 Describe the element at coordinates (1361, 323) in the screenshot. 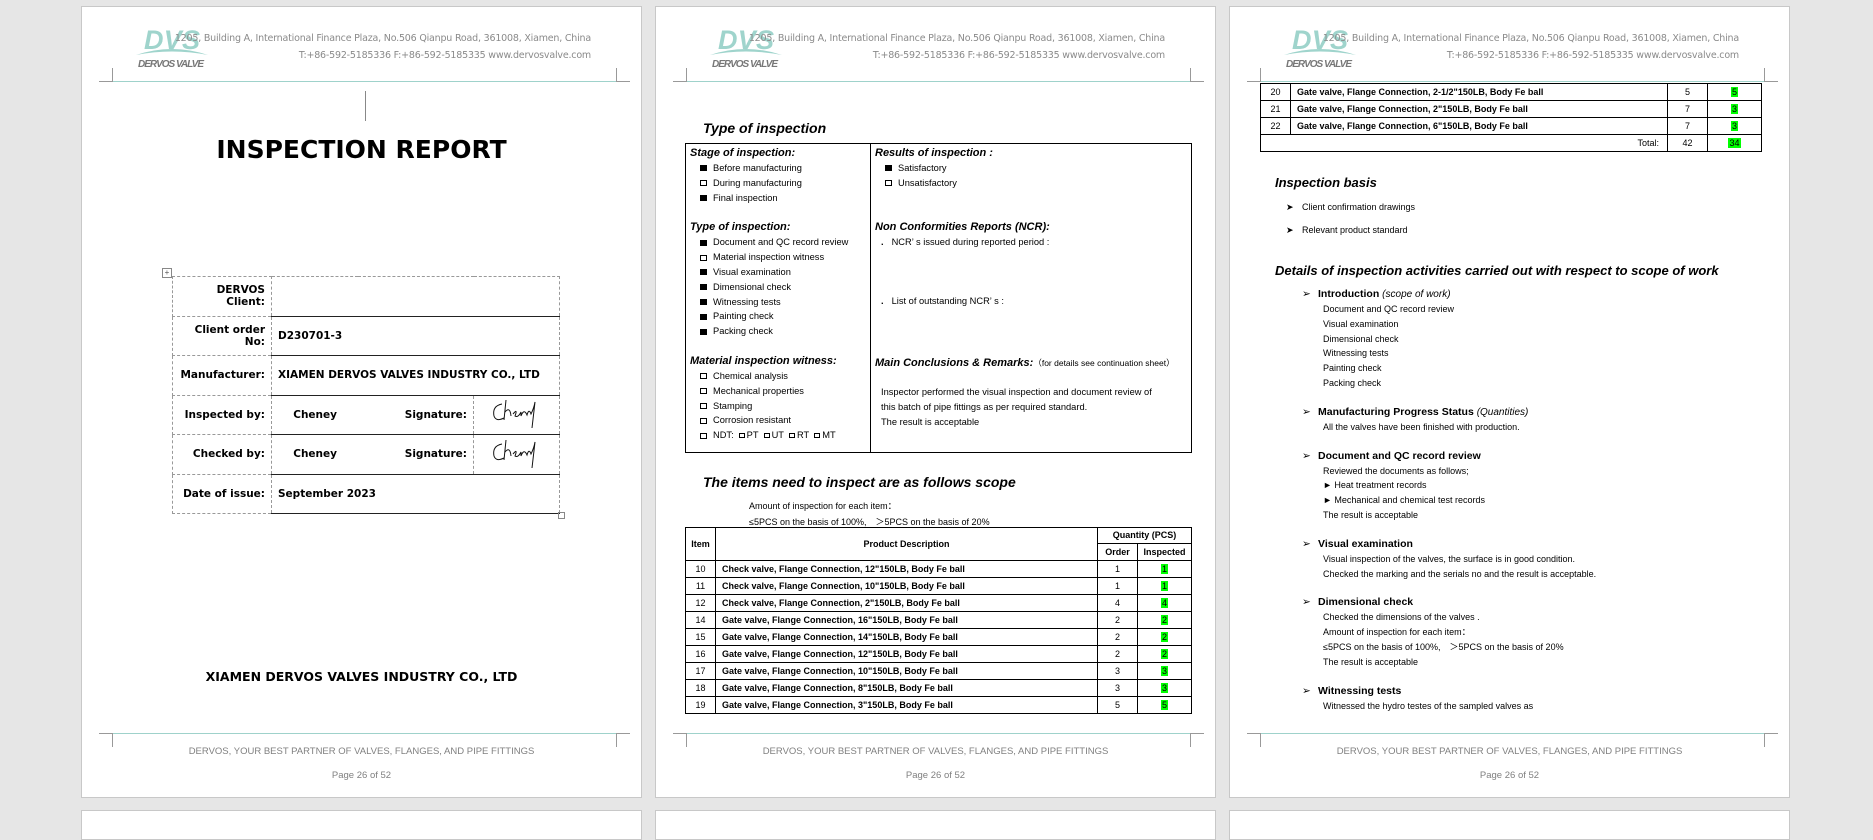

I see `detail-line: Visual examination` at that location.